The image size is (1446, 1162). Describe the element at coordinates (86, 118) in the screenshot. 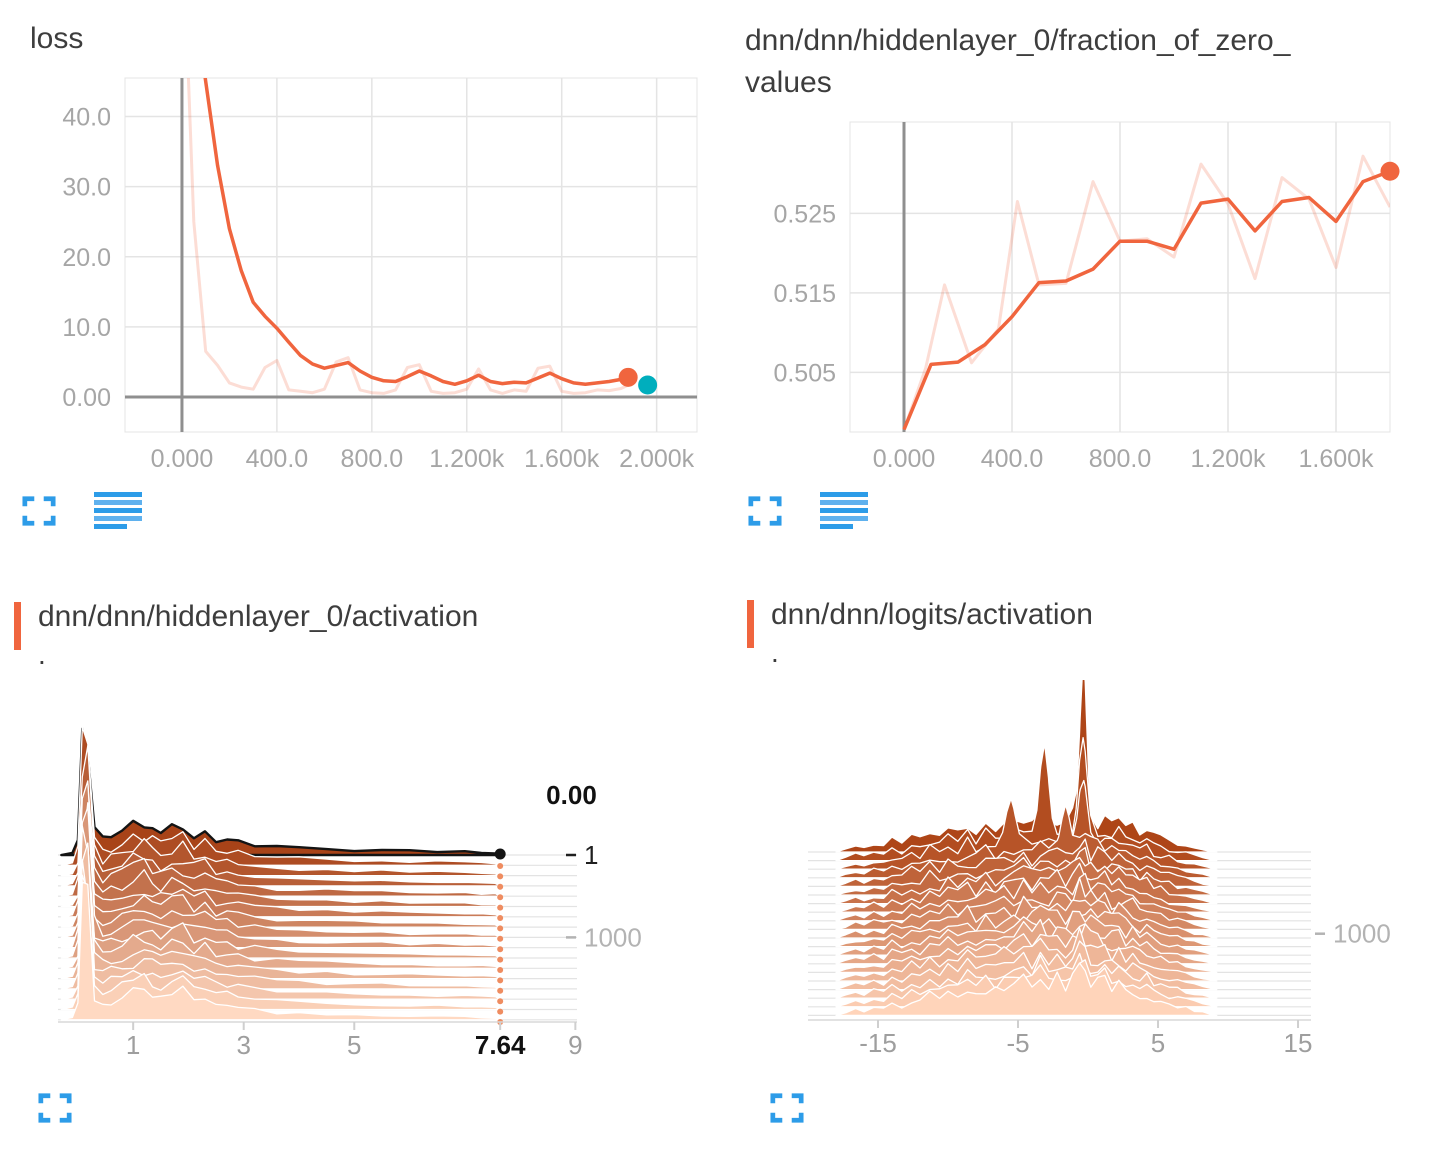

I see `tick-label: 40.0` at that location.